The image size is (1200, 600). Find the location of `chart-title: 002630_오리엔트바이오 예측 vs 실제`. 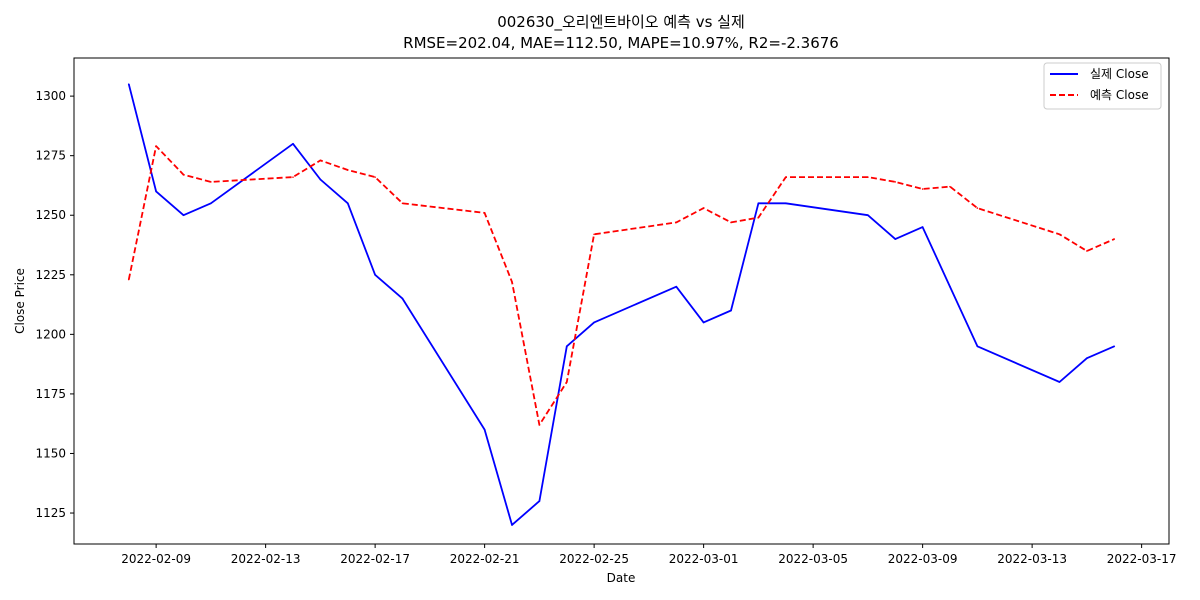

chart-title: 002630_오리엔트바이오 예측 vs 실제 is located at coordinates (621, 22).